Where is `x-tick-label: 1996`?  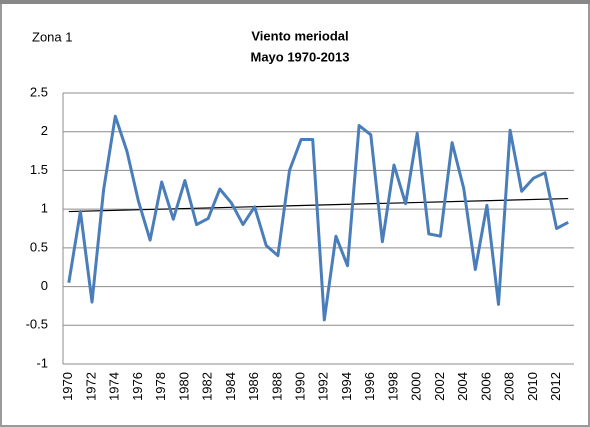
x-tick-label: 1996 is located at coordinates (369, 386).